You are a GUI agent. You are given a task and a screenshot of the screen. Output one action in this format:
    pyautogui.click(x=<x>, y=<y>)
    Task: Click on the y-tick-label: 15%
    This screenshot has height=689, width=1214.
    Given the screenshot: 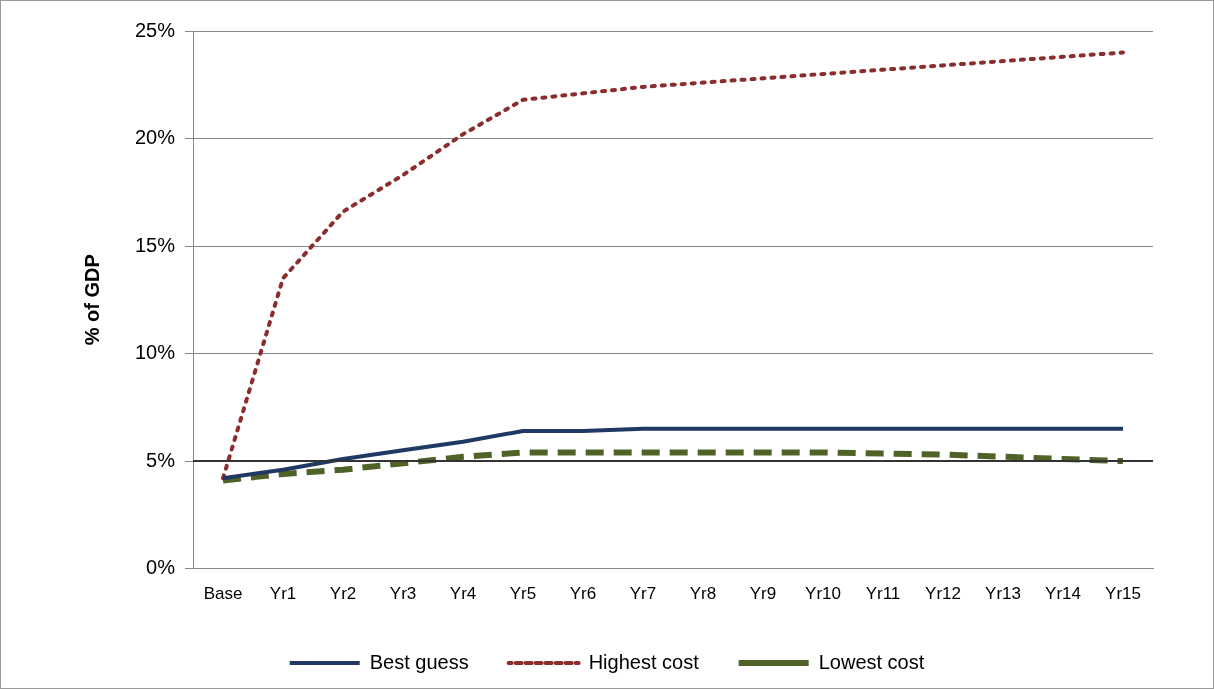 What is the action you would take?
    pyautogui.click(x=155, y=244)
    